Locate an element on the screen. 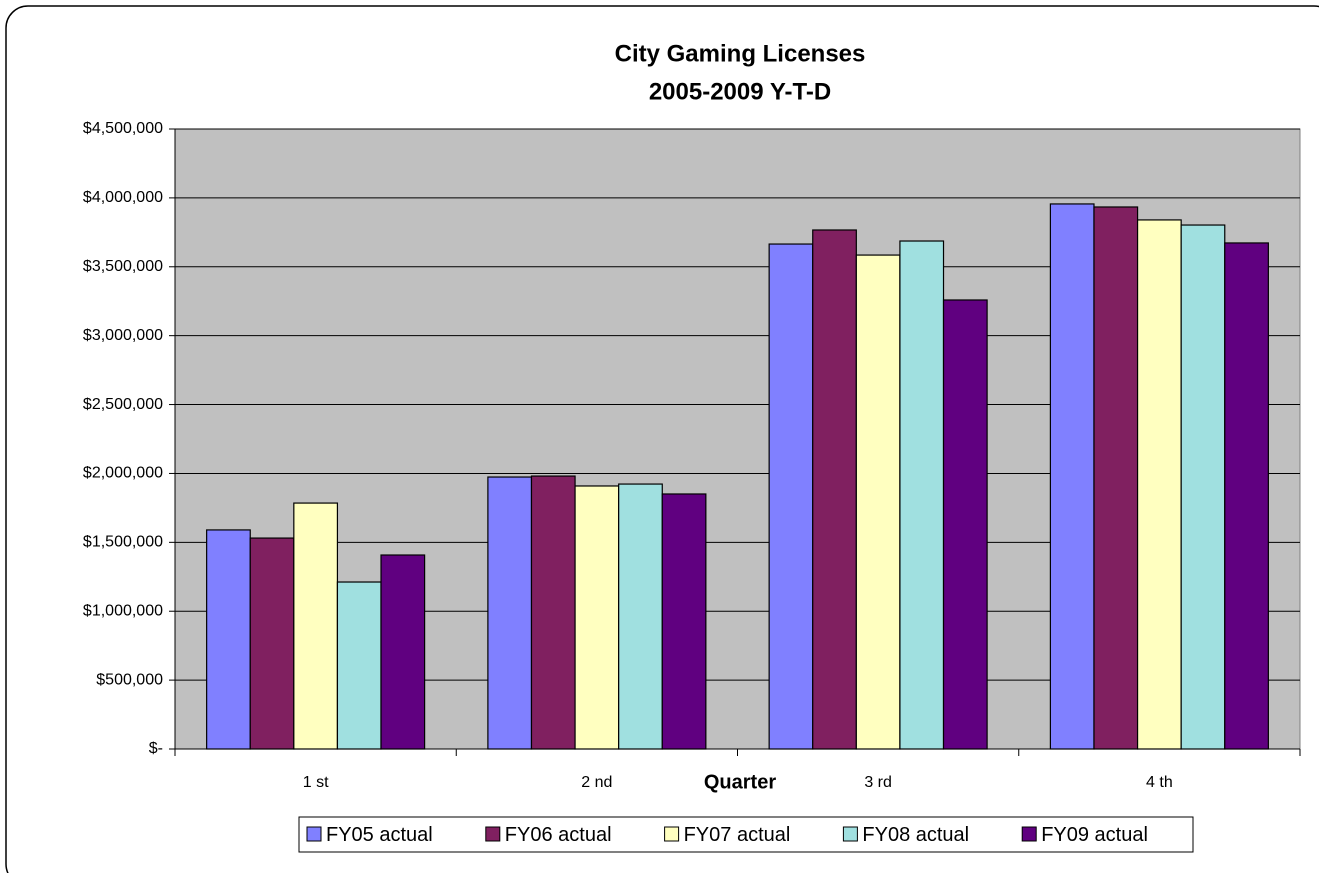  legend-label: FY06 actual is located at coordinates (558, 835).